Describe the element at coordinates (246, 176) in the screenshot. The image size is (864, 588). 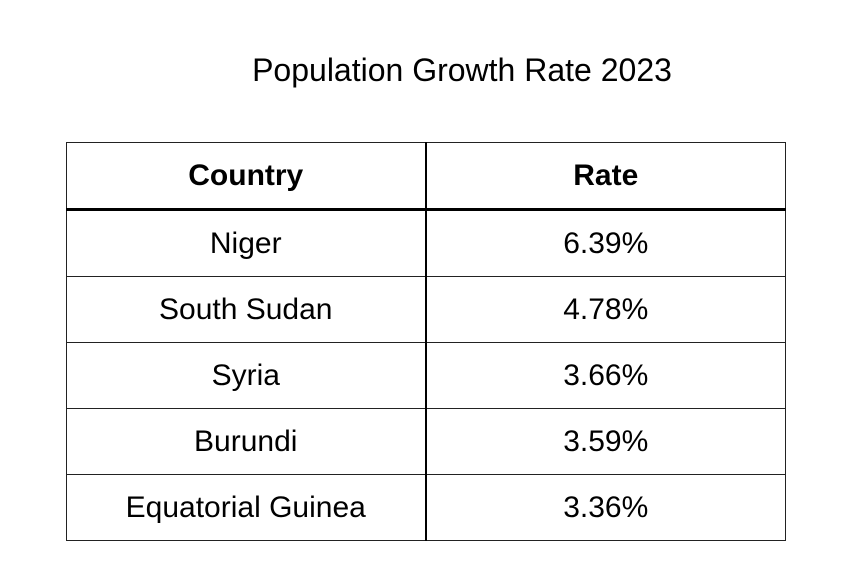
I see `column-header-country: Country` at that location.